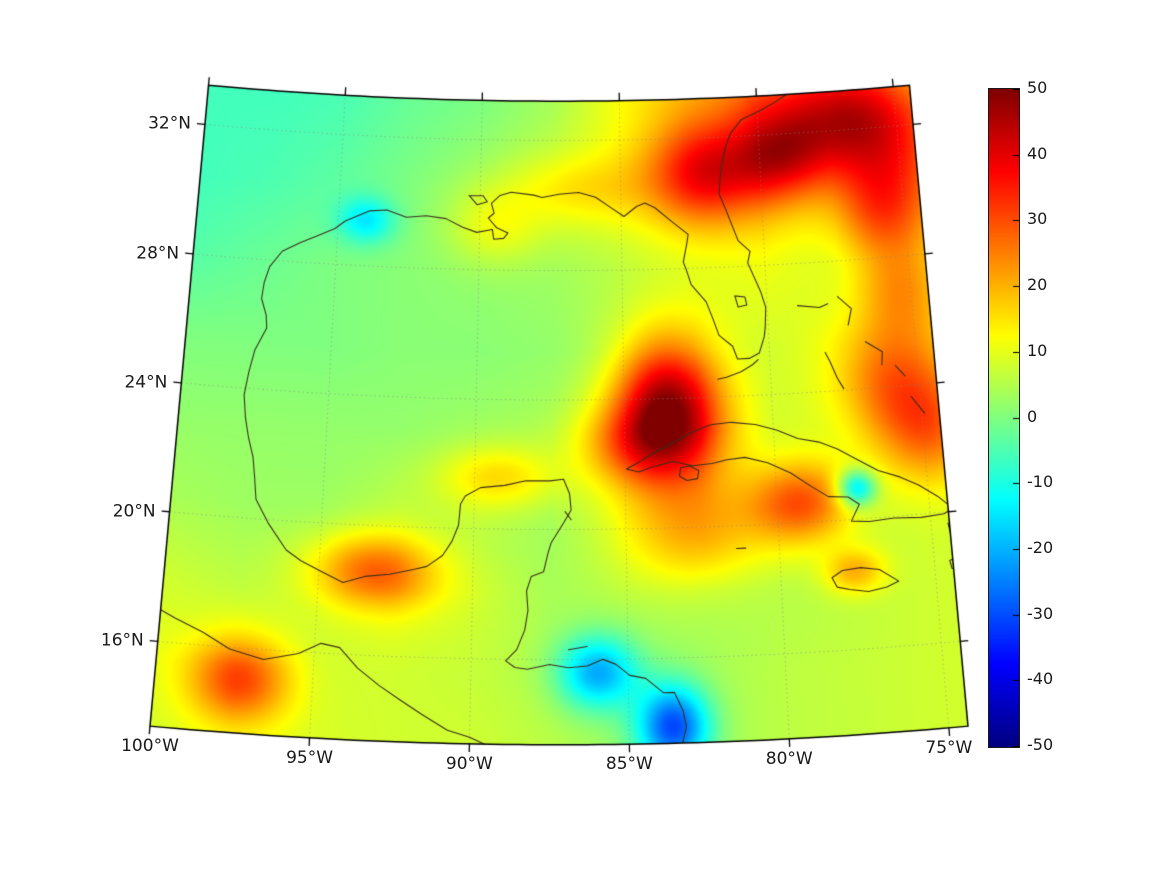 The height and width of the screenshot is (875, 1167). I want to click on lat-tick-label: 32°N, so click(169, 123).